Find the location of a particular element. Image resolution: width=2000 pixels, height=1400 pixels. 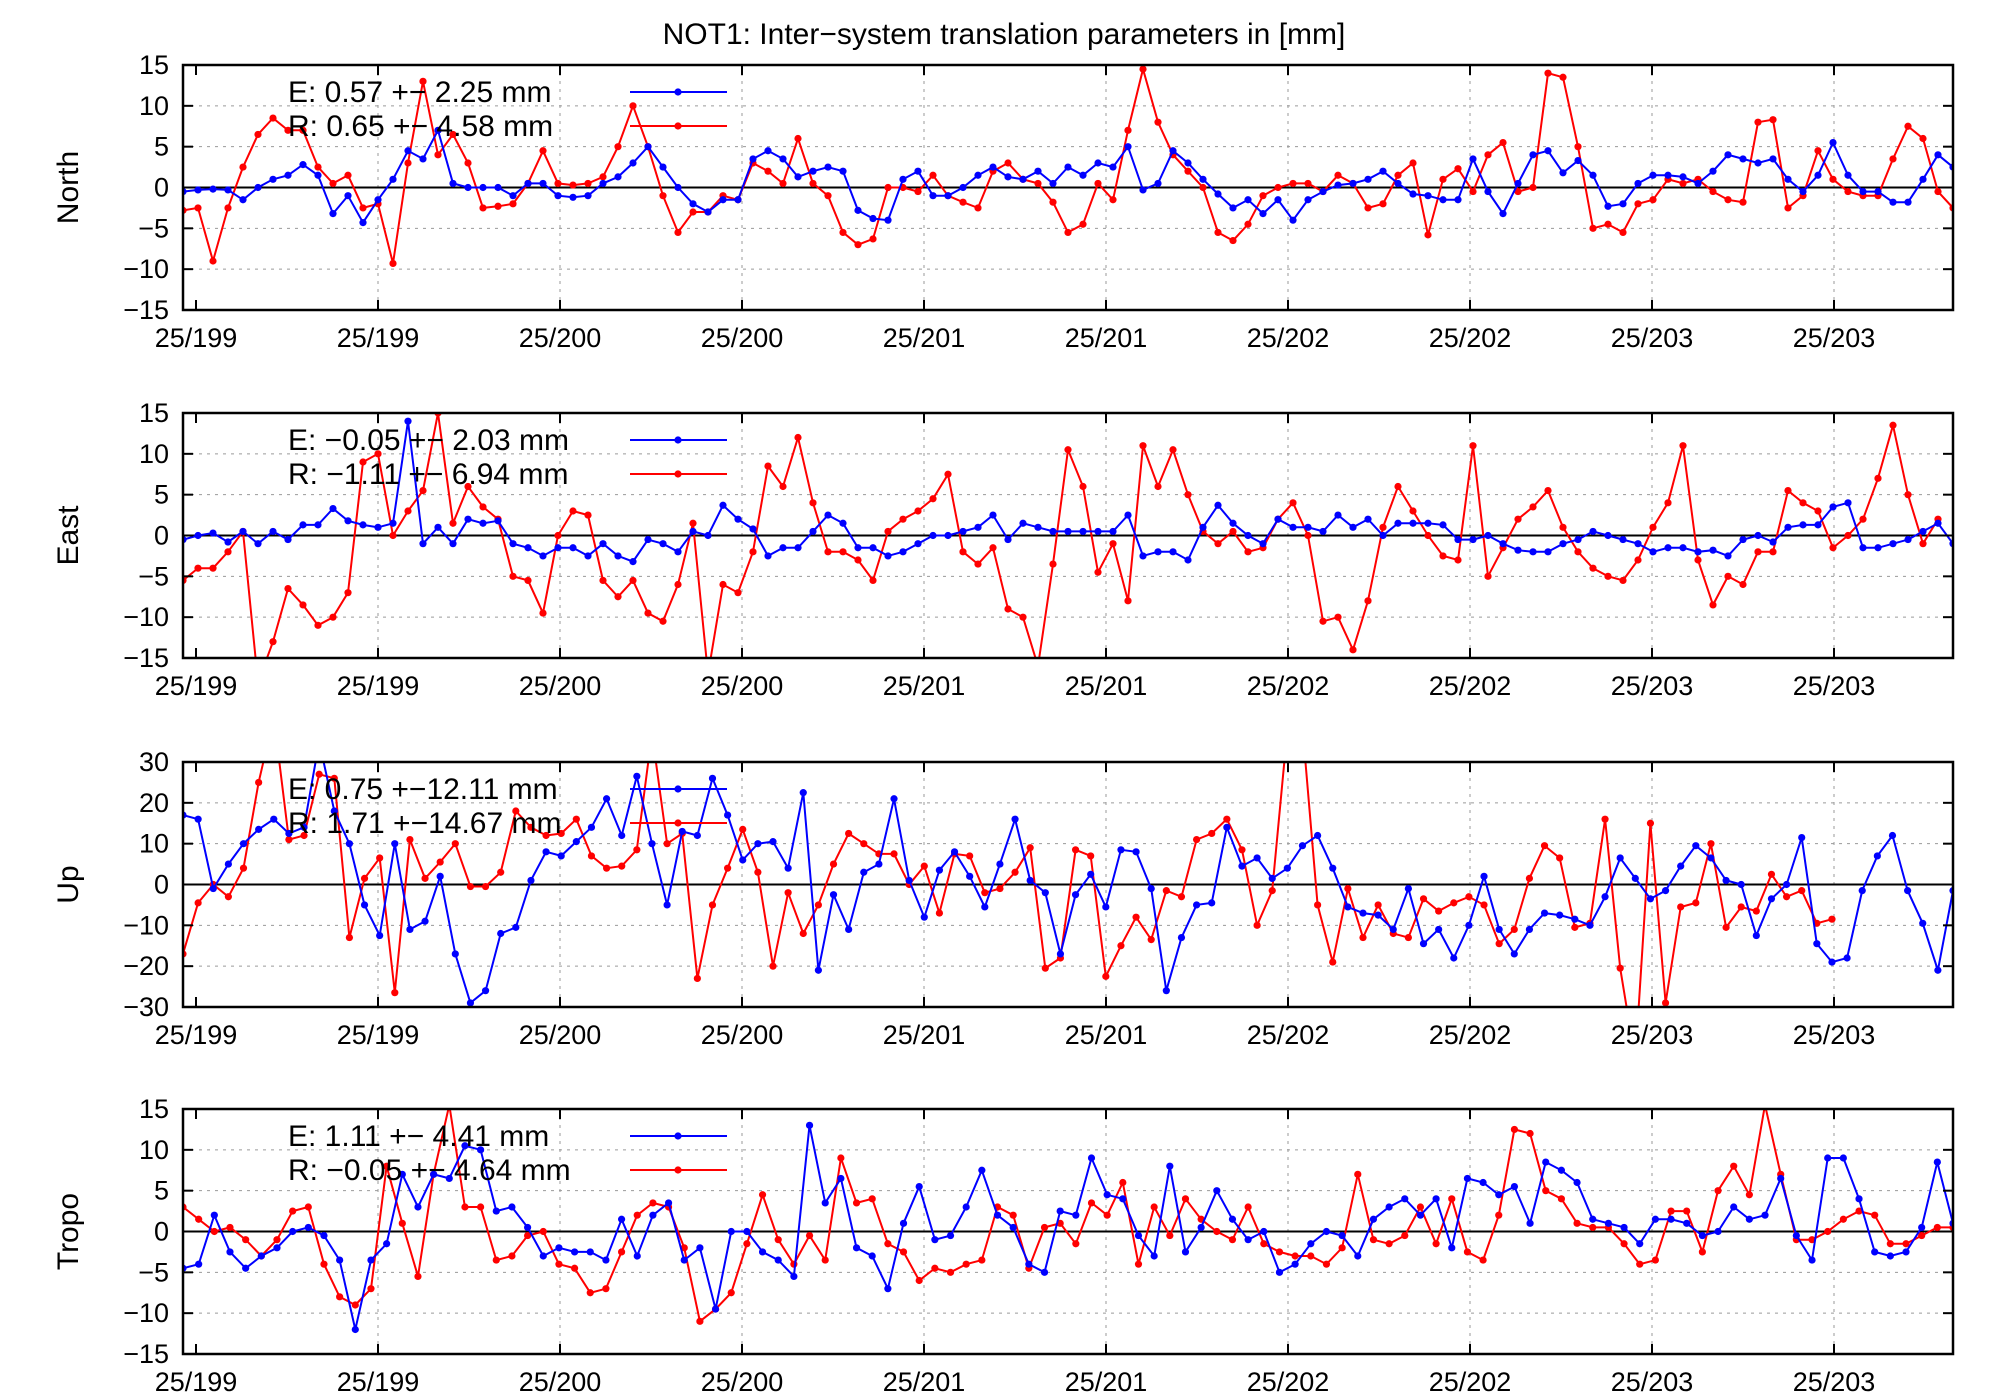

x-tick-label: 25/199 is located at coordinates (196, 686).